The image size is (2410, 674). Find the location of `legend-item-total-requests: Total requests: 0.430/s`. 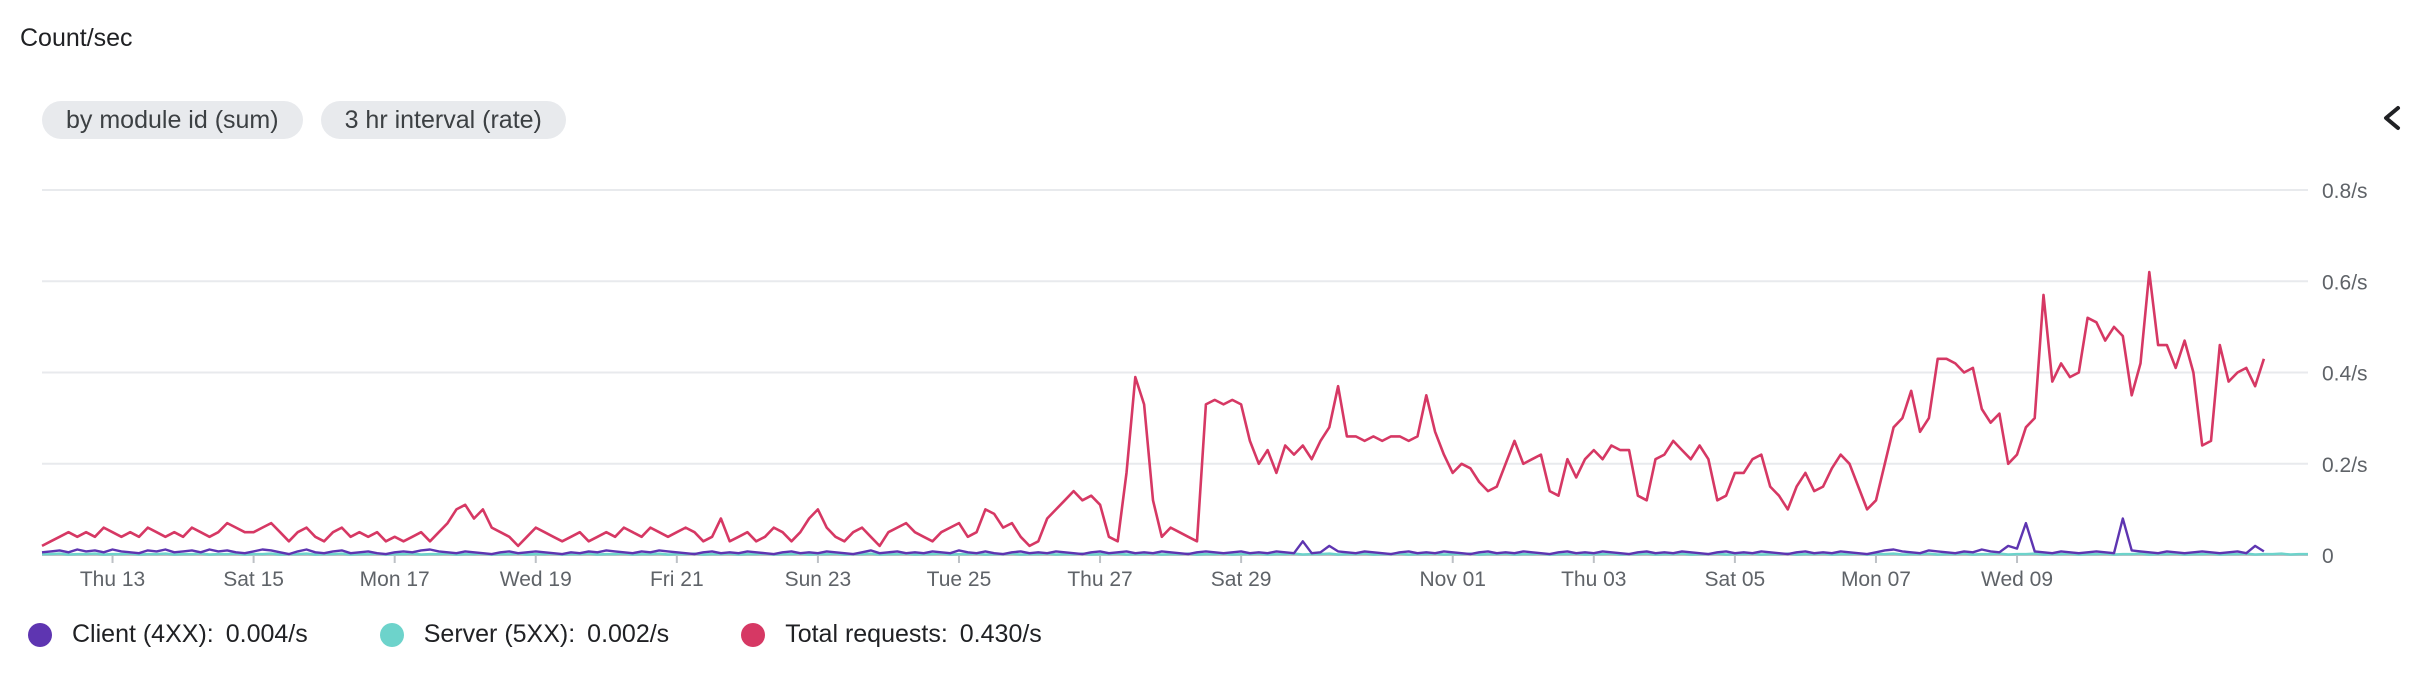

legend-item-total-requests: Total requests: 0.430/s is located at coordinates (891, 634).